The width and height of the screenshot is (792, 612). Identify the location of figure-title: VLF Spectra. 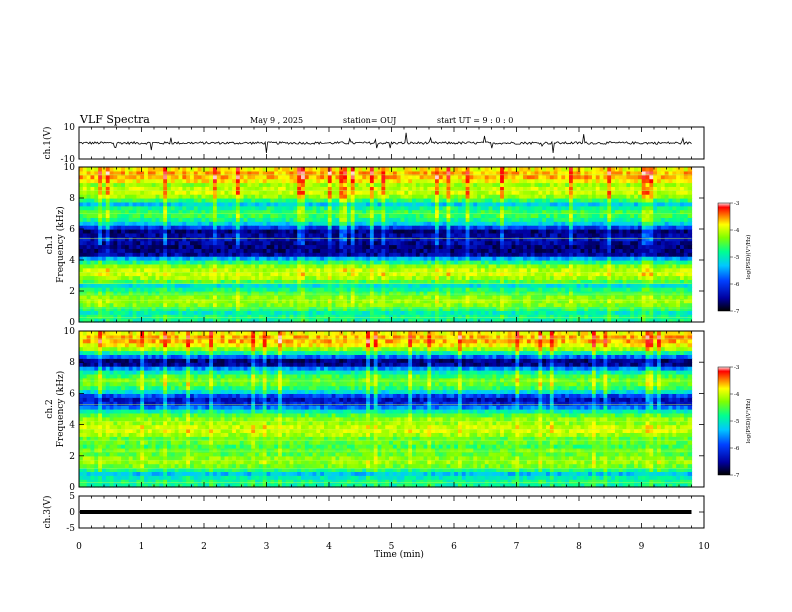
(114, 119).